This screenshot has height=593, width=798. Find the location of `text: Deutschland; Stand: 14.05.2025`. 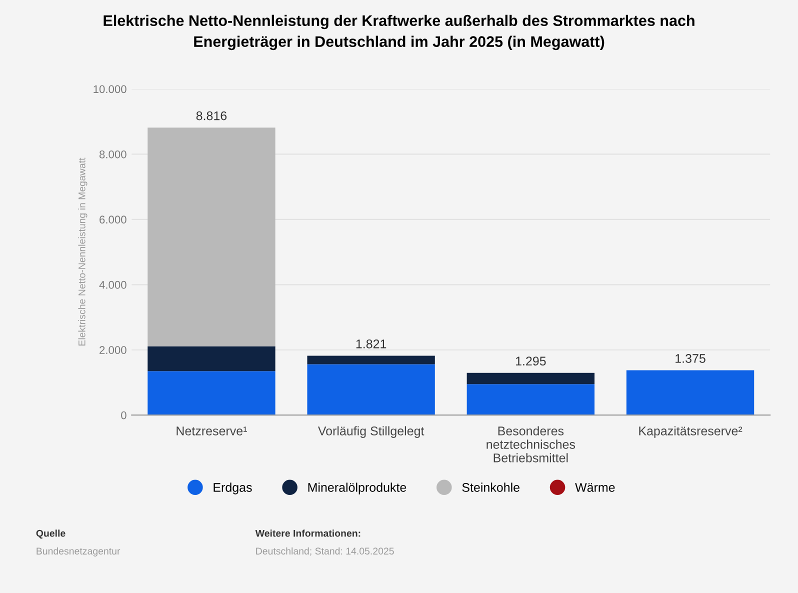

text: Deutschland; Stand: 14.05.2025 is located at coordinates (325, 551).